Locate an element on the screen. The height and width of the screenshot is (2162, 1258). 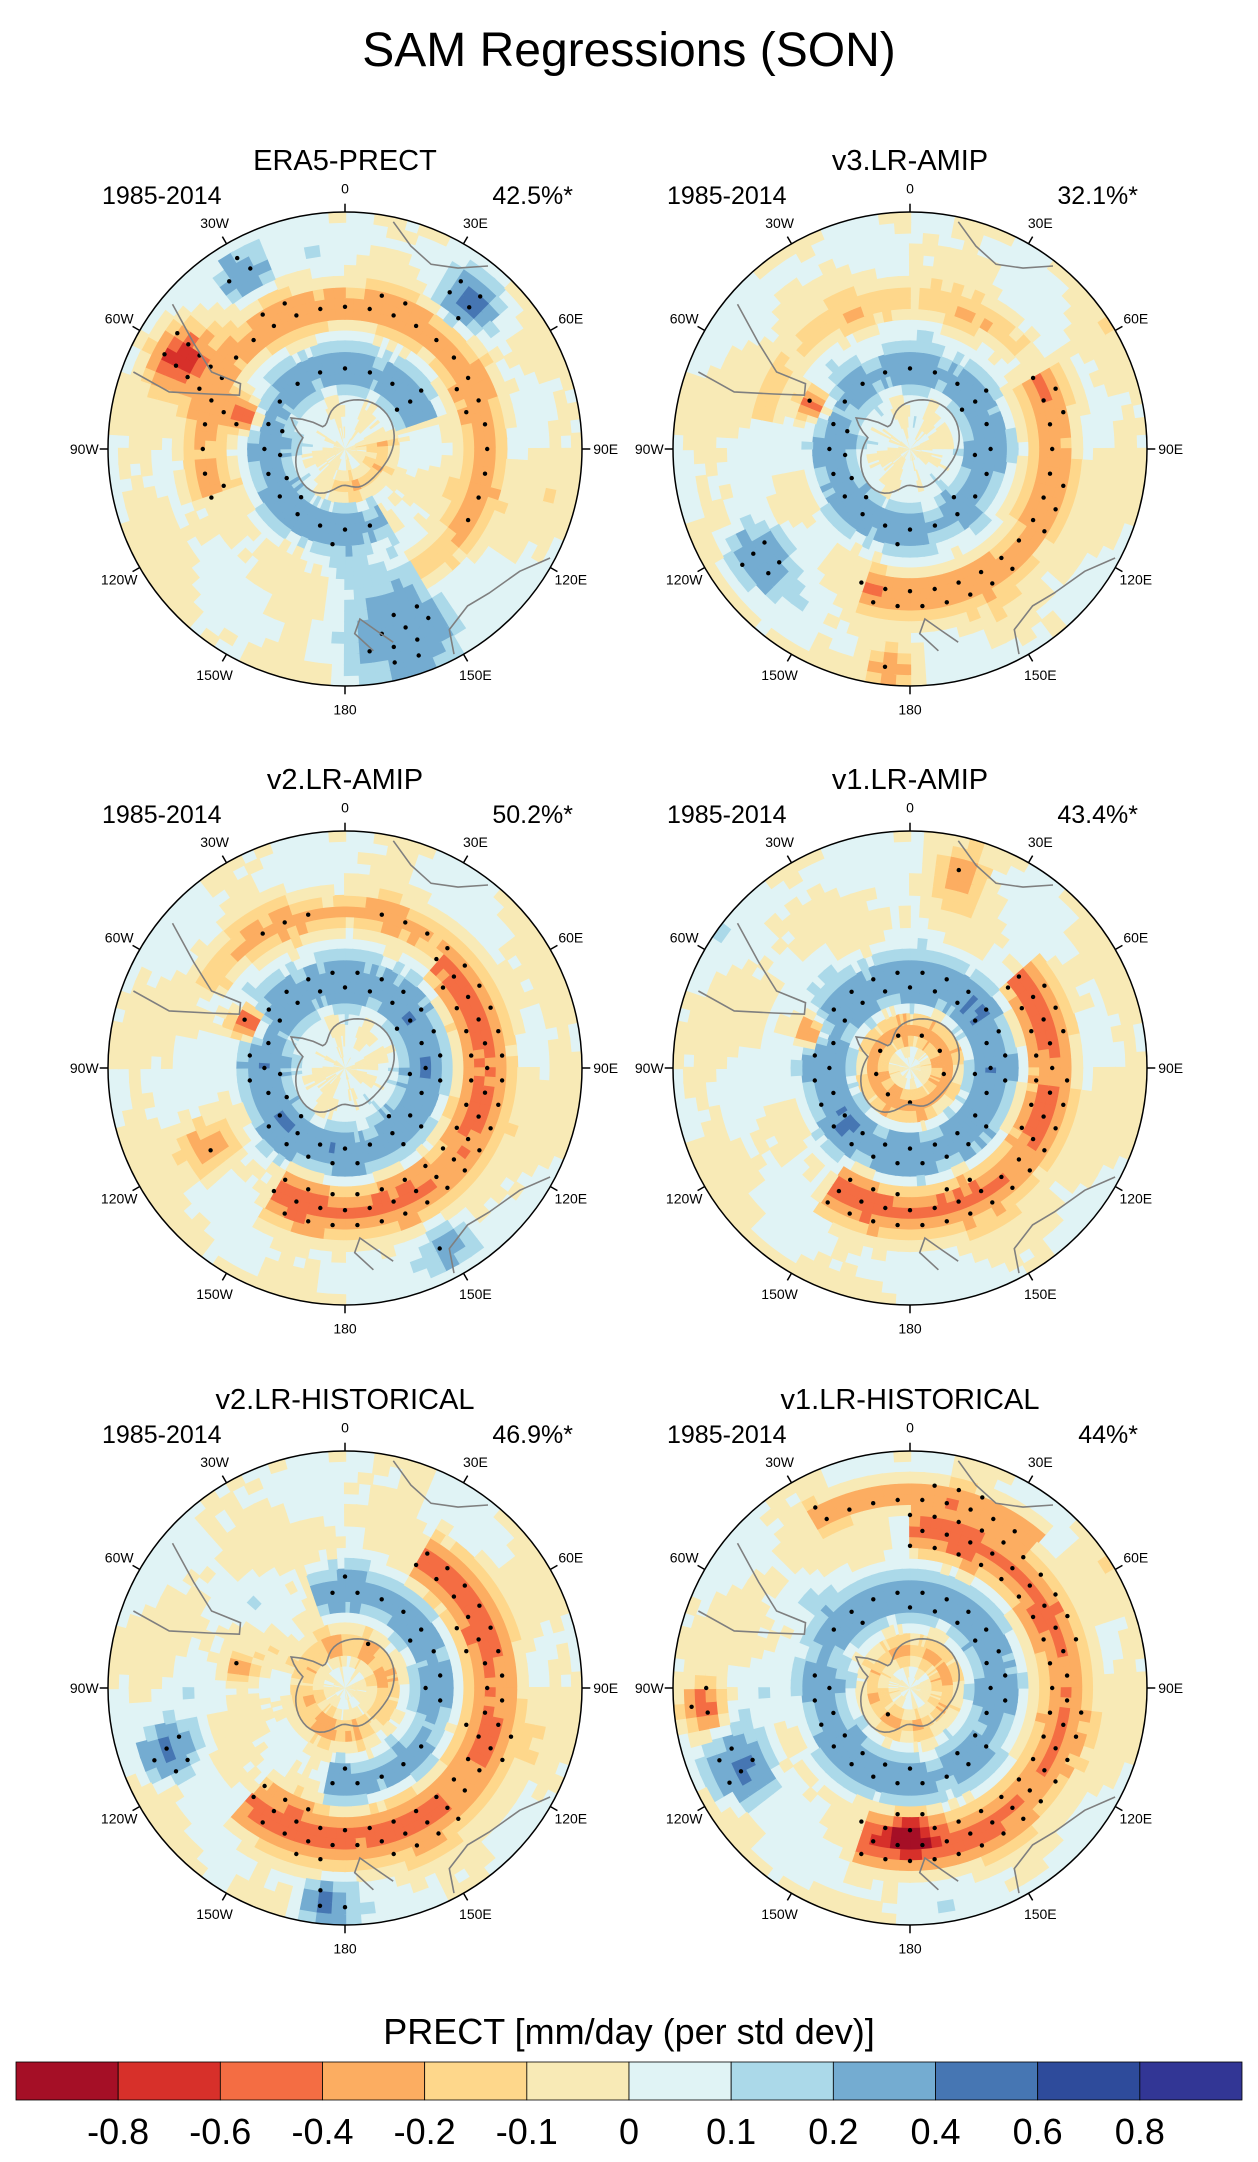
lon-label: 30E is located at coordinates (1040, 223).